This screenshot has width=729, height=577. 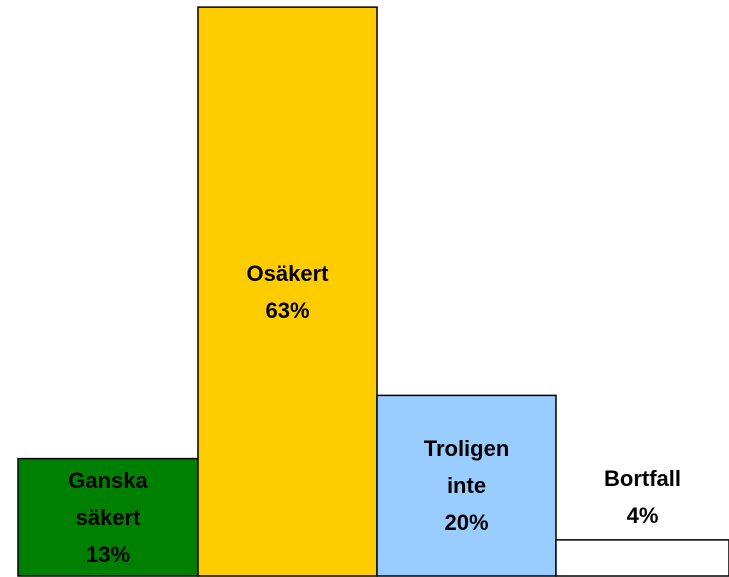 What do you see at coordinates (642, 515) in the screenshot?
I see `value-label: 4%` at bounding box center [642, 515].